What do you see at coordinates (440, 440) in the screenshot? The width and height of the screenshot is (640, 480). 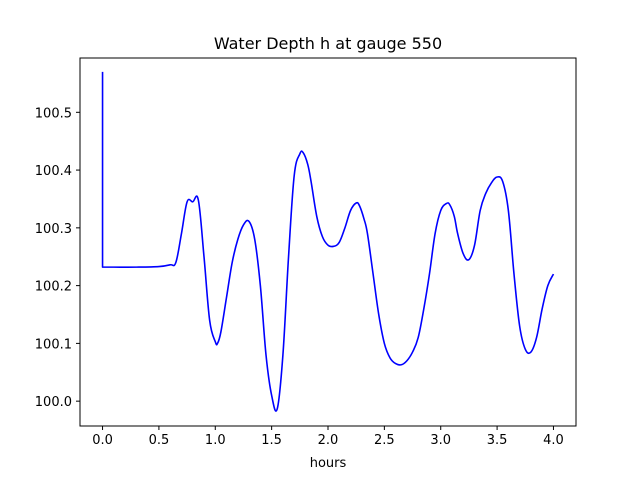 I see `x-tick-label: 3.0` at bounding box center [440, 440].